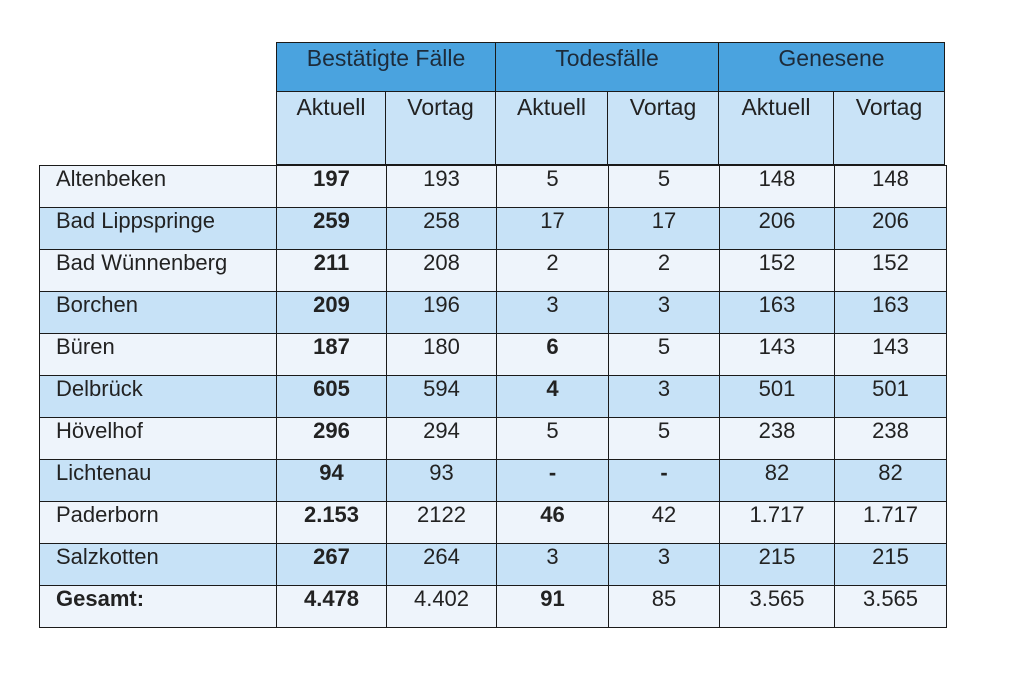 The image size is (1024, 682). What do you see at coordinates (331, 480) in the screenshot?
I see `confirmed-current-cell: 94` at bounding box center [331, 480].